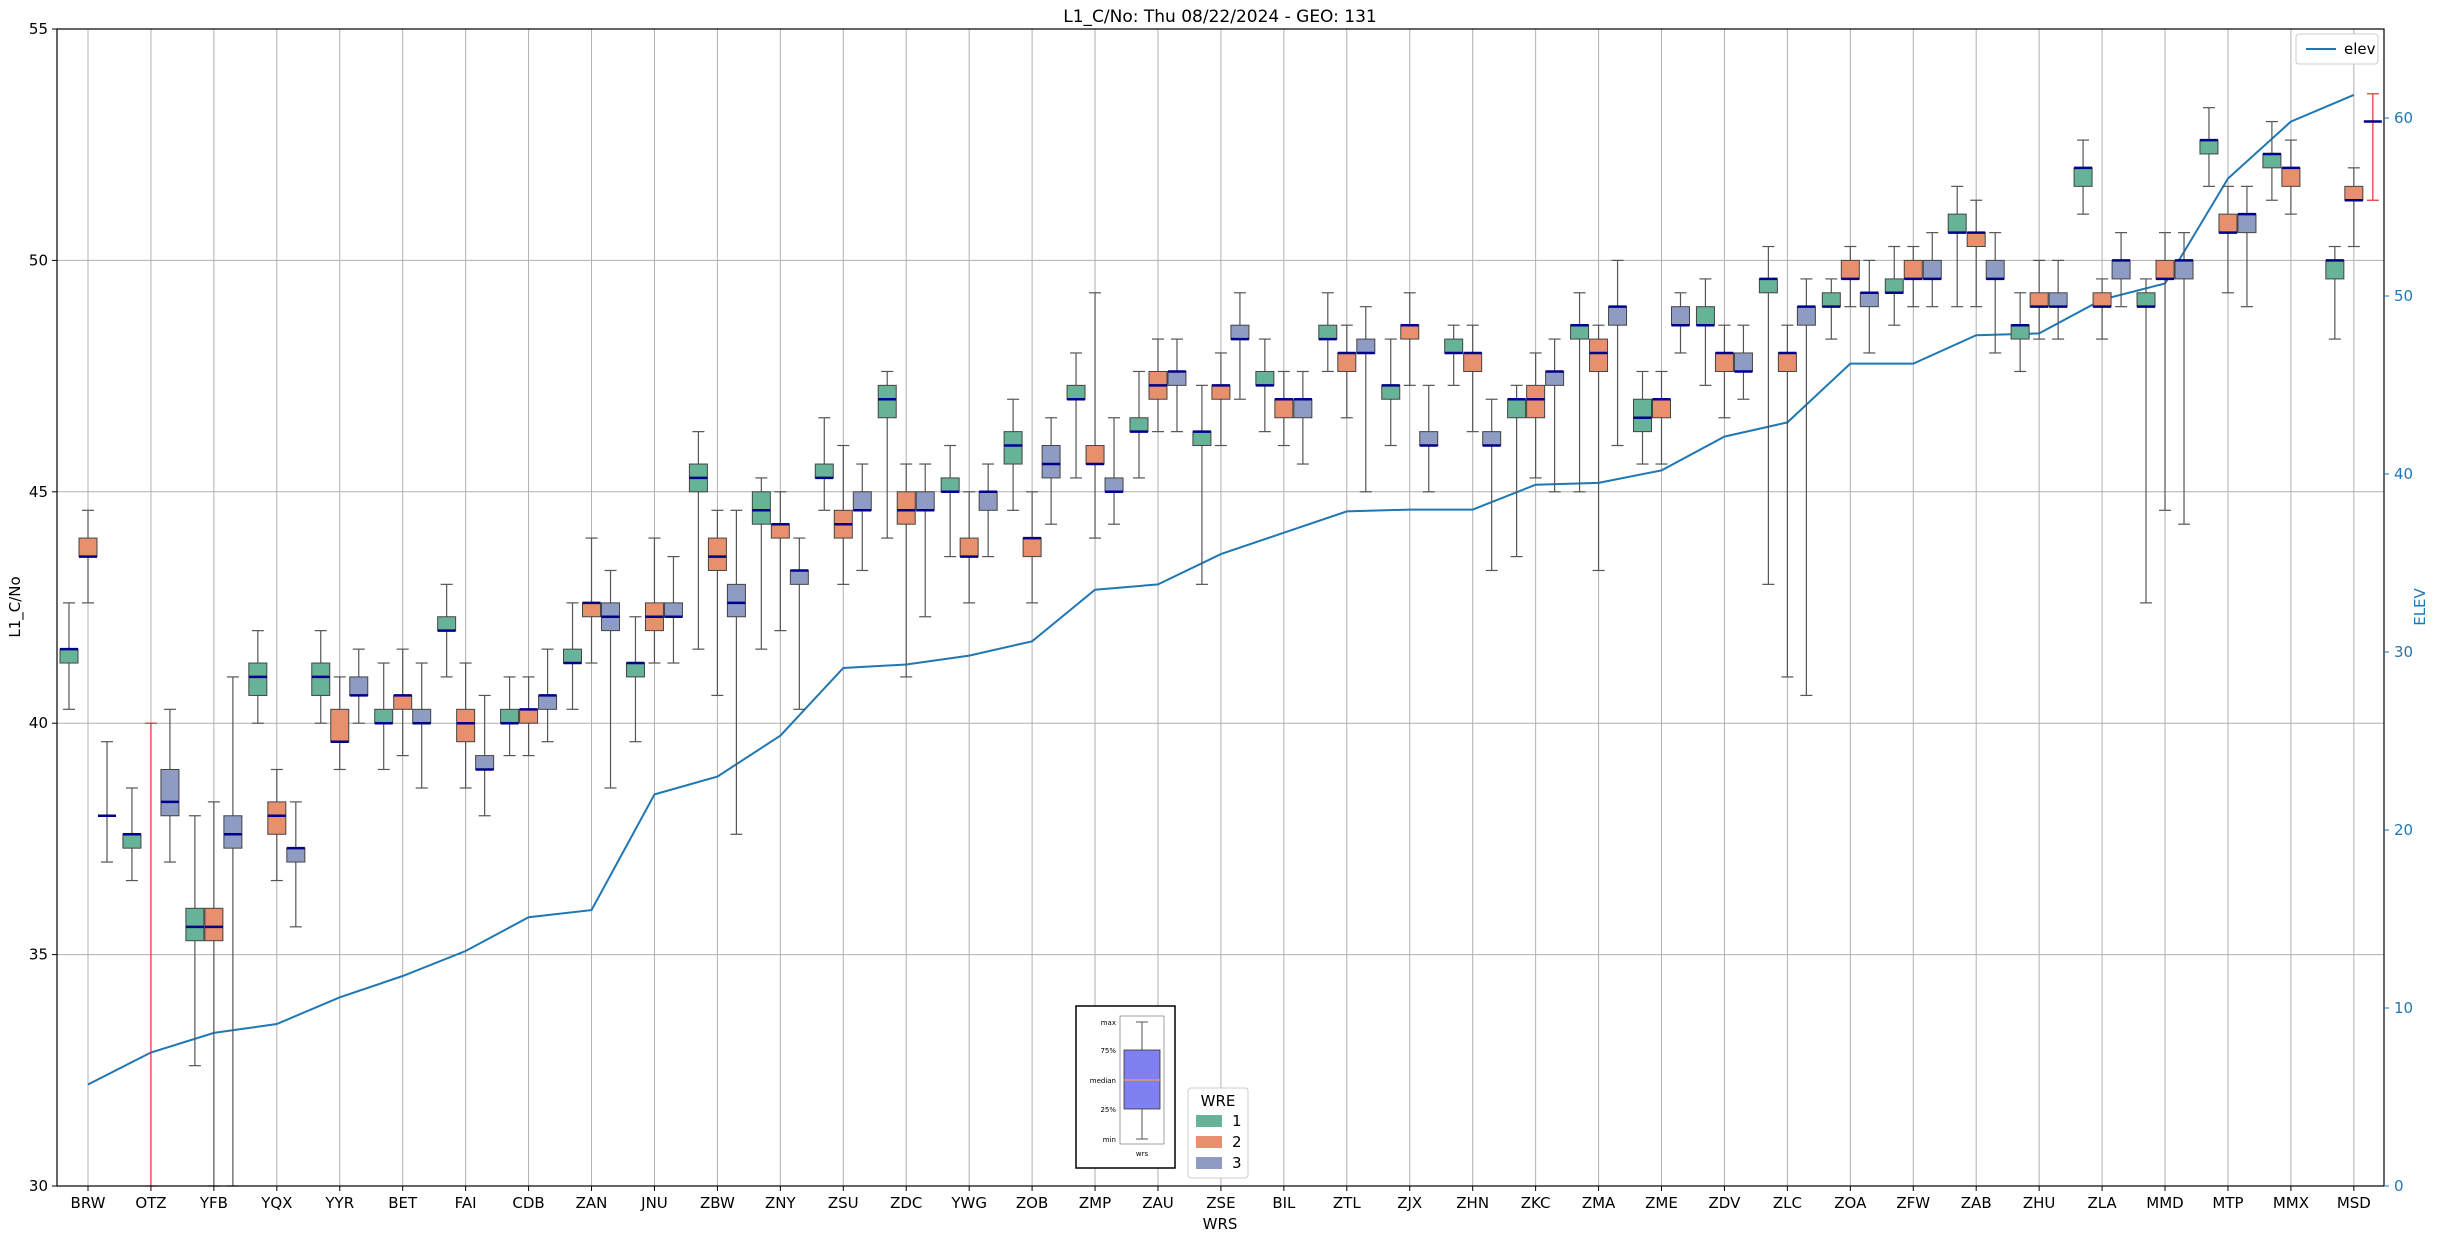 Image resolution: width=2439 pixels, height=1238 pixels. Describe the element at coordinates (1599, 448) in the screenshot. I see `box-zma-wre2` at that location.